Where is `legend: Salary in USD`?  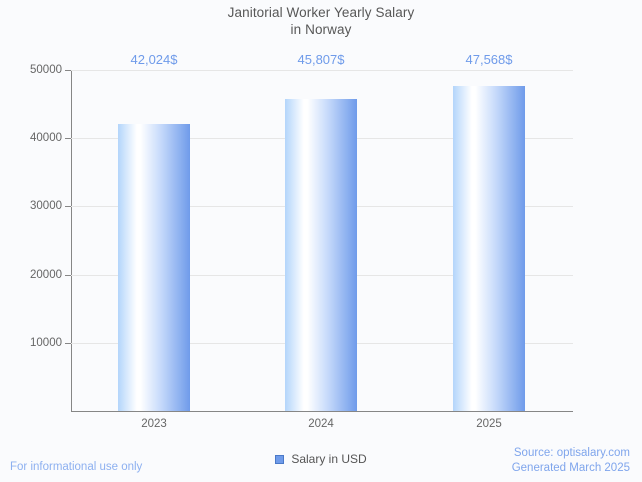 legend: Salary in USD is located at coordinates (321, 459).